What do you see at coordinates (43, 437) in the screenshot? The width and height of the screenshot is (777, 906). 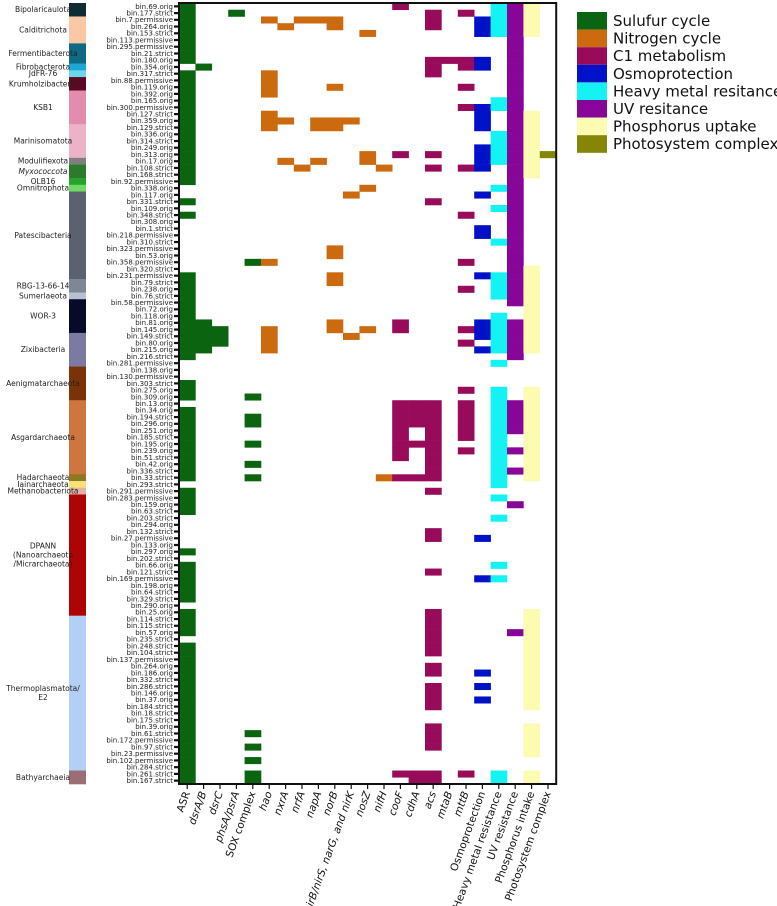 I see `phylum-label: Asgardarchaeota` at bounding box center [43, 437].